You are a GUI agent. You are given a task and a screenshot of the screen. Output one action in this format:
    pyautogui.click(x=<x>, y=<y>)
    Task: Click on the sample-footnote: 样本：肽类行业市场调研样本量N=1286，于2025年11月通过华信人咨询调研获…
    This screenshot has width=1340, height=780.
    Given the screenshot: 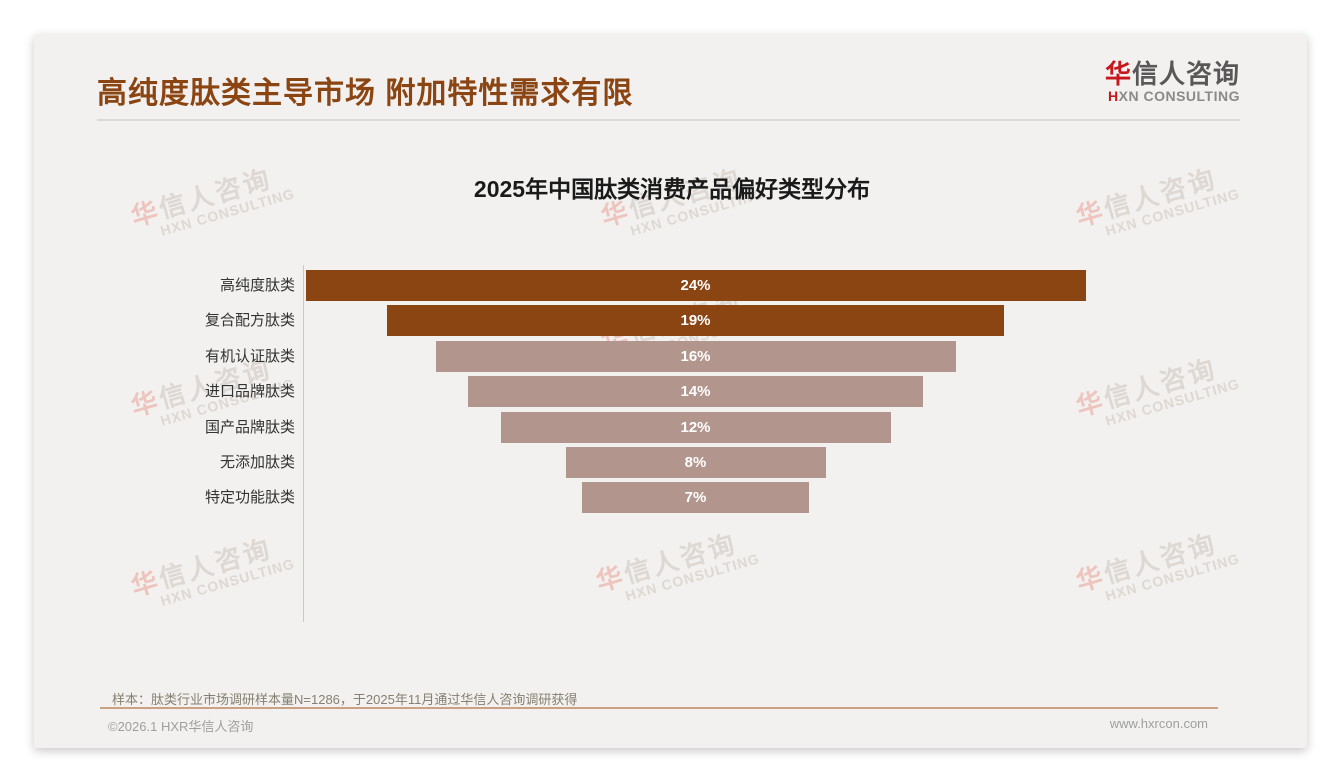 What is the action you would take?
    pyautogui.click(x=345, y=699)
    